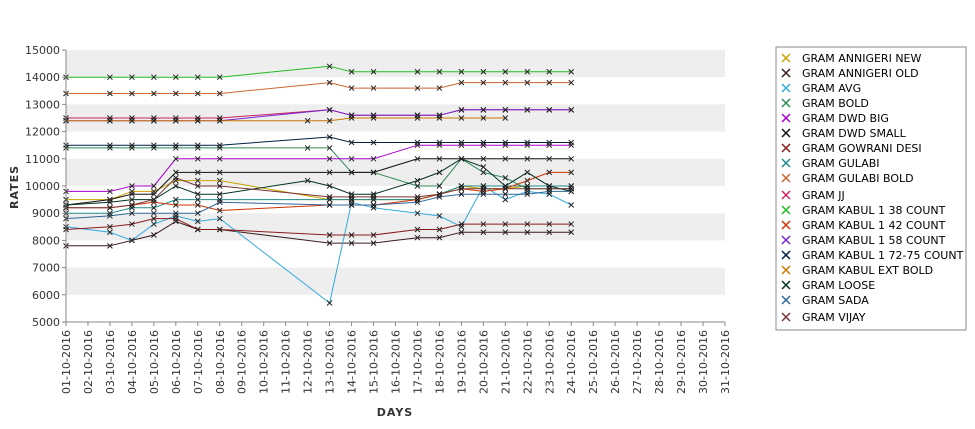 The image size is (975, 429). Describe the element at coordinates (823, 195) in the screenshot. I see `legend-item-label: GRAM JJ` at that location.